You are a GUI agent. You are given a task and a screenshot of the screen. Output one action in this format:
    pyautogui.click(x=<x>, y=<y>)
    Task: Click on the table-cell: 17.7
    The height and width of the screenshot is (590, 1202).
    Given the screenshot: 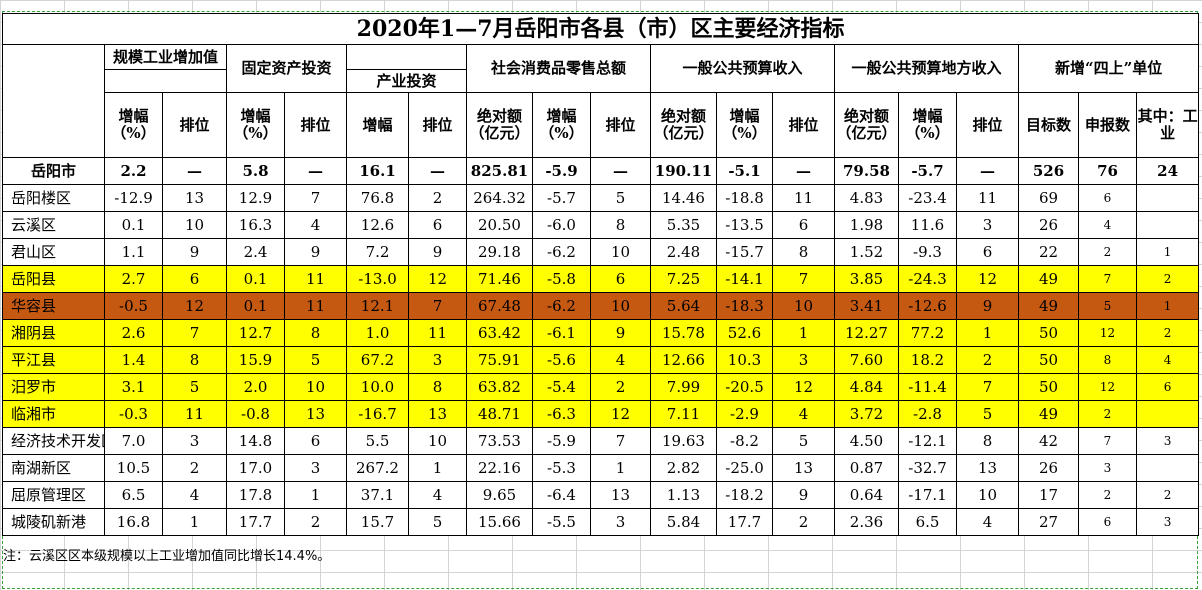 What is the action you would take?
    pyautogui.click(x=744, y=522)
    